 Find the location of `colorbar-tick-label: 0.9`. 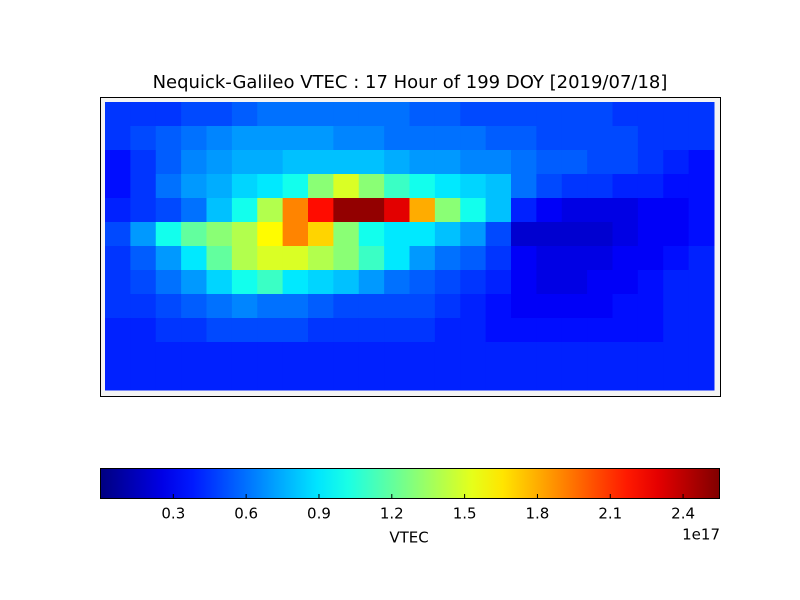

colorbar-tick-label: 0.9 is located at coordinates (319, 514).